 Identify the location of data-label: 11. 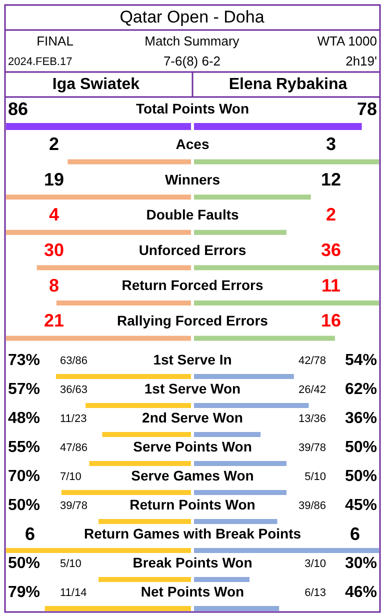
(331, 285).